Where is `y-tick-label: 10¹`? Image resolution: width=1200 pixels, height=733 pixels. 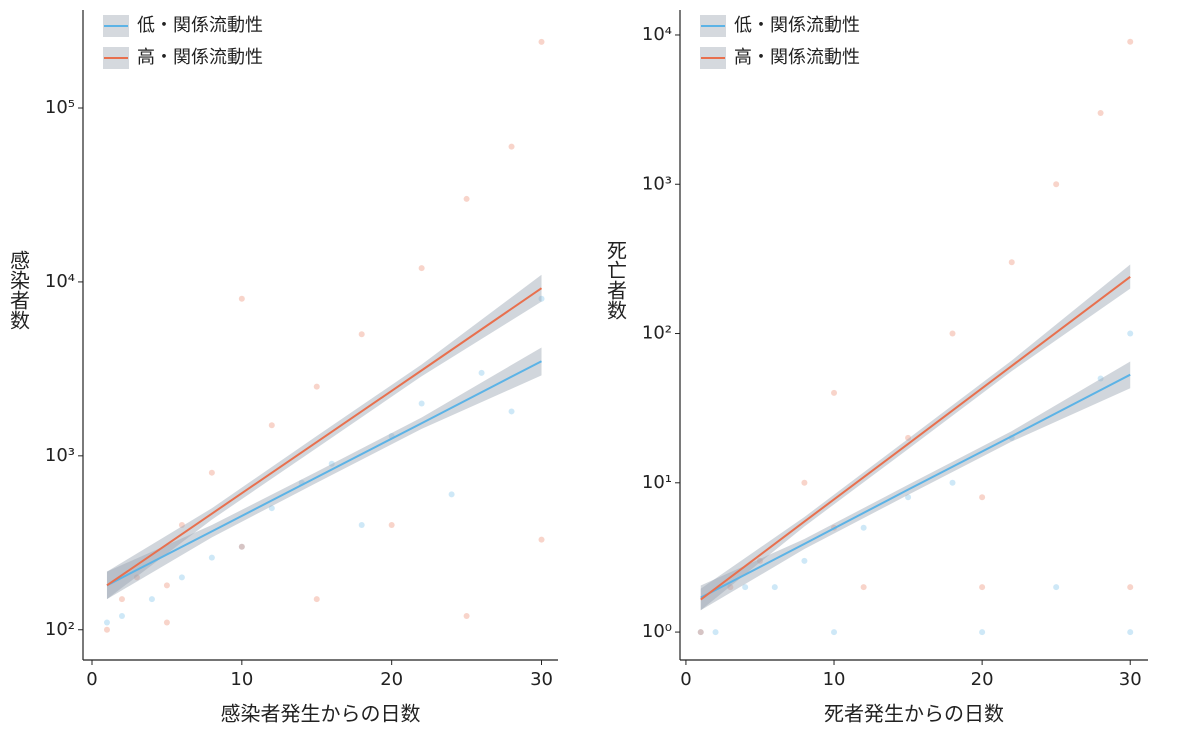 y-tick-label: 10¹ is located at coordinates (657, 482).